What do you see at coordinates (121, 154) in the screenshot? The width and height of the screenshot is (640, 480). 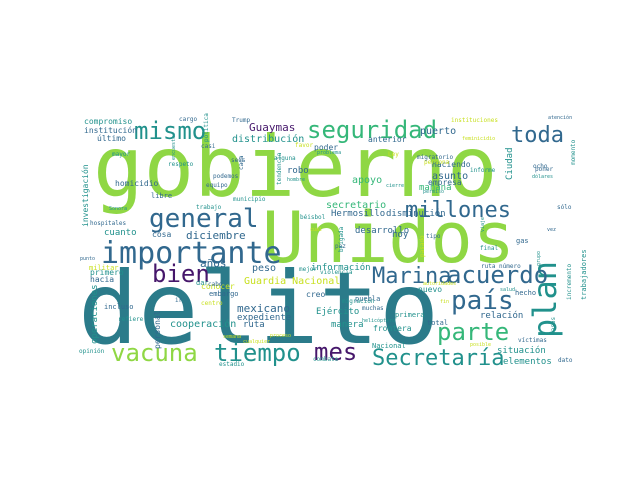 I see `word-102: mayor` at bounding box center [121, 154].